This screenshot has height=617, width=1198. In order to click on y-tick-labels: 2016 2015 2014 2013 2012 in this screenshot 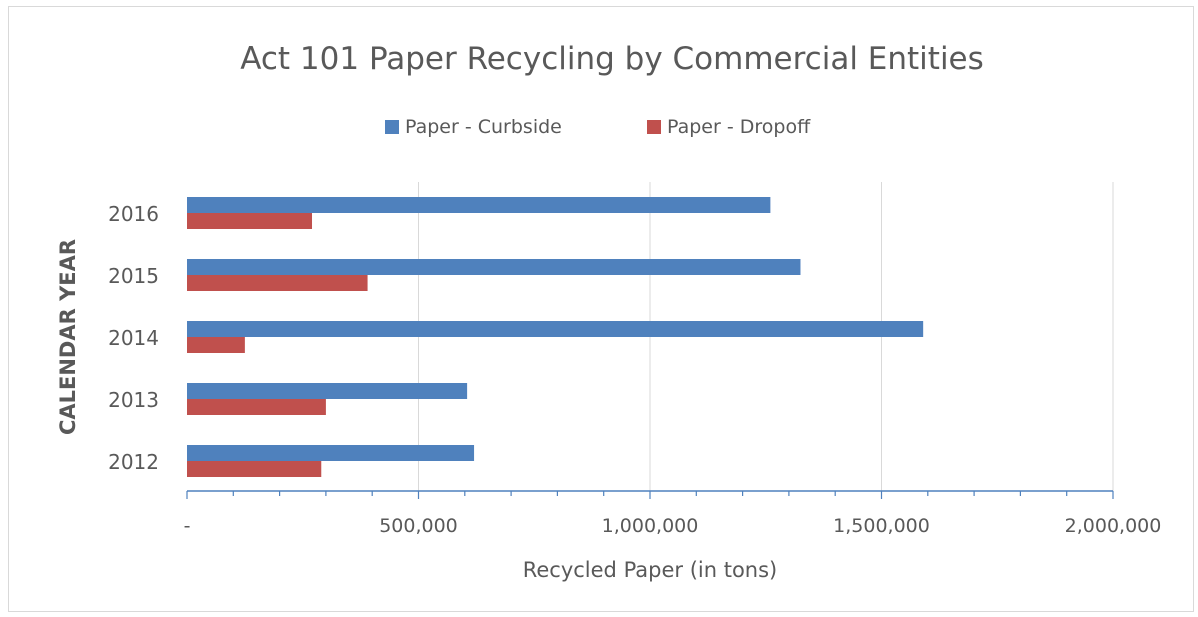, I will do `click(133, 338)`.